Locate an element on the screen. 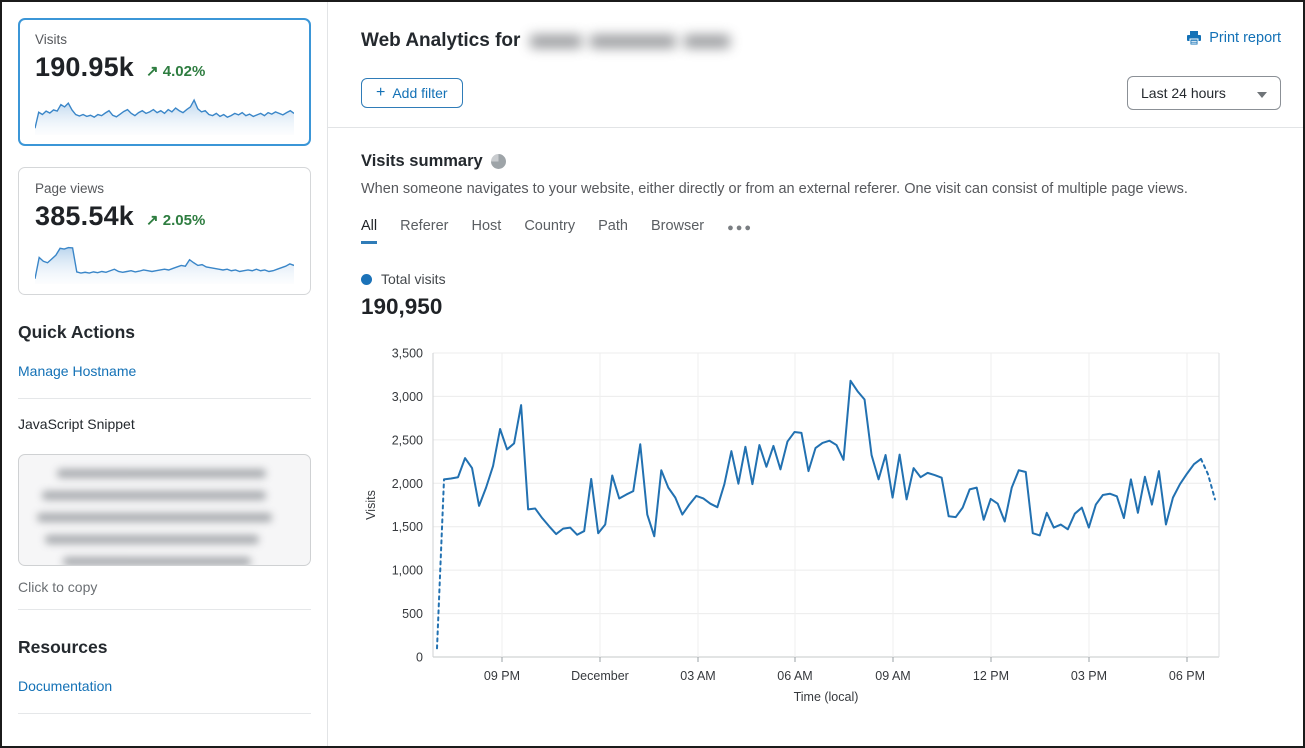 This screenshot has width=1305, height=748. tab-referer: Referer is located at coordinates (424, 226).